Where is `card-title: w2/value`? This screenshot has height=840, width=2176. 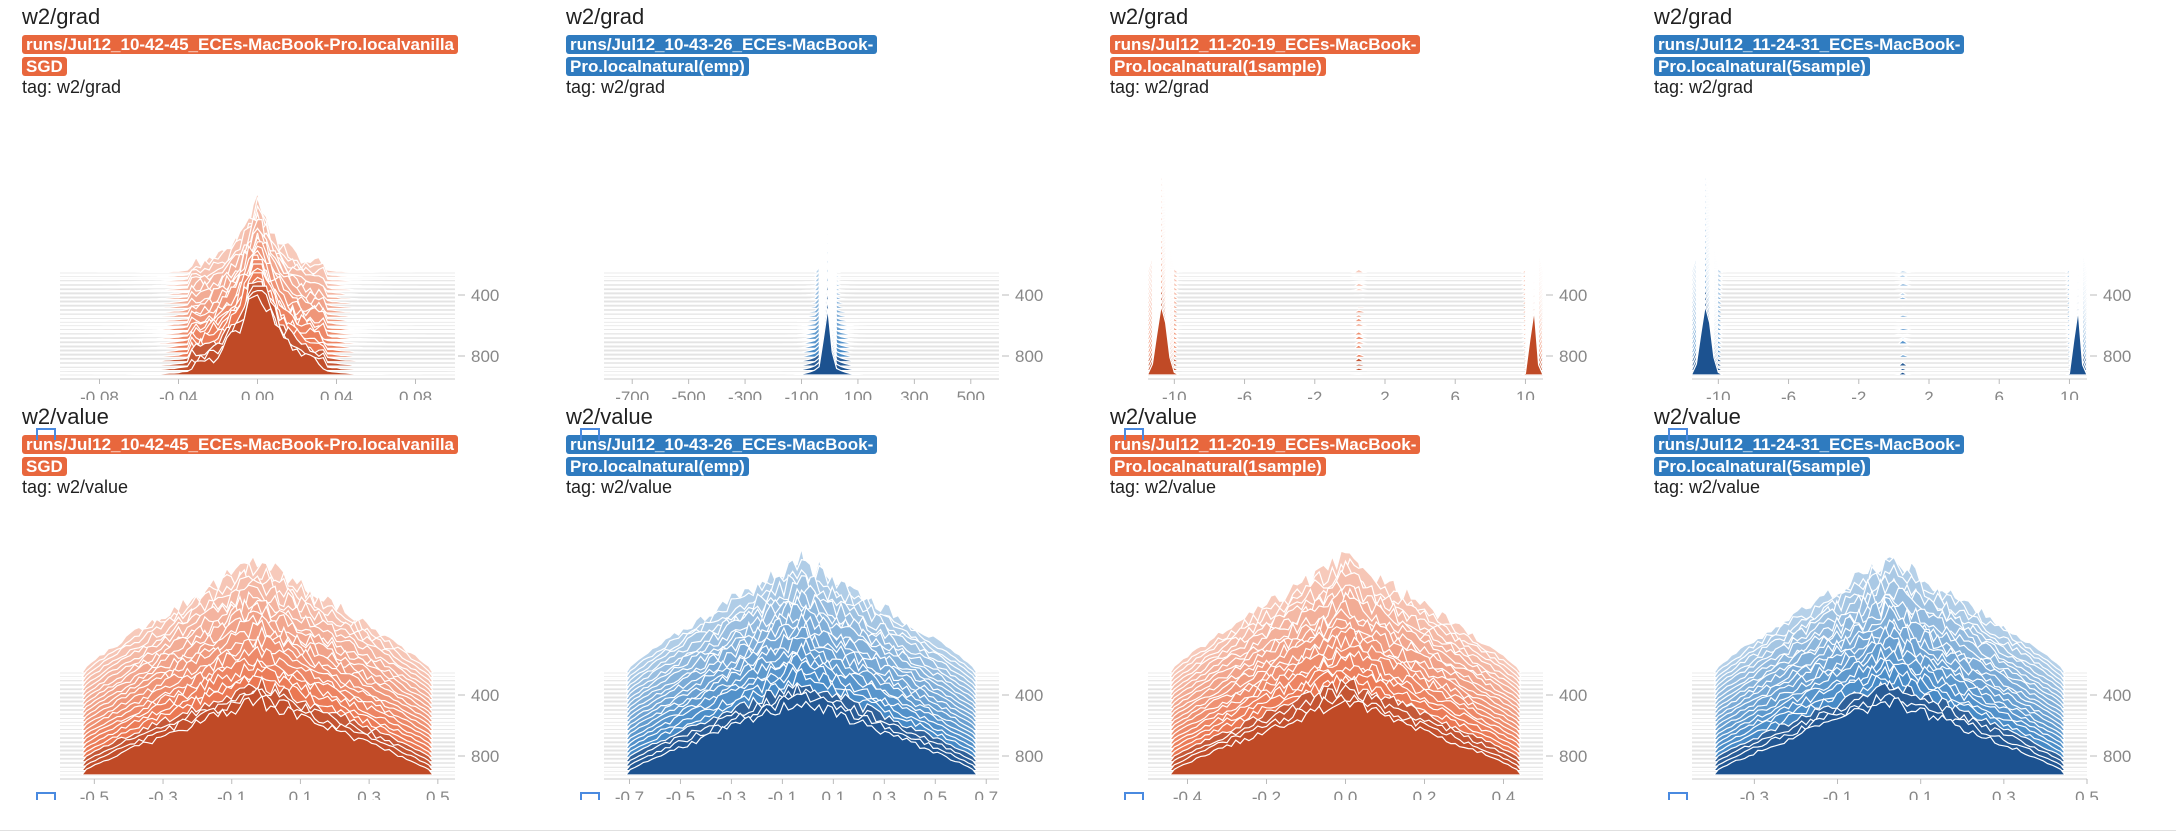
card-title: w2/value is located at coordinates (1153, 416).